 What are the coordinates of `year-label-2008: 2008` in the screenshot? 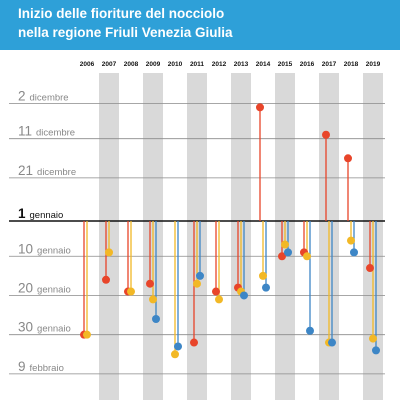 It's located at (131, 64).